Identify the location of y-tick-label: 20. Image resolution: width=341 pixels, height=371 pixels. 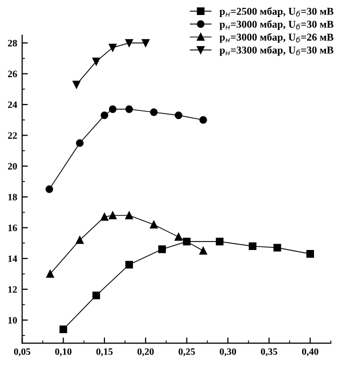
(12, 166).